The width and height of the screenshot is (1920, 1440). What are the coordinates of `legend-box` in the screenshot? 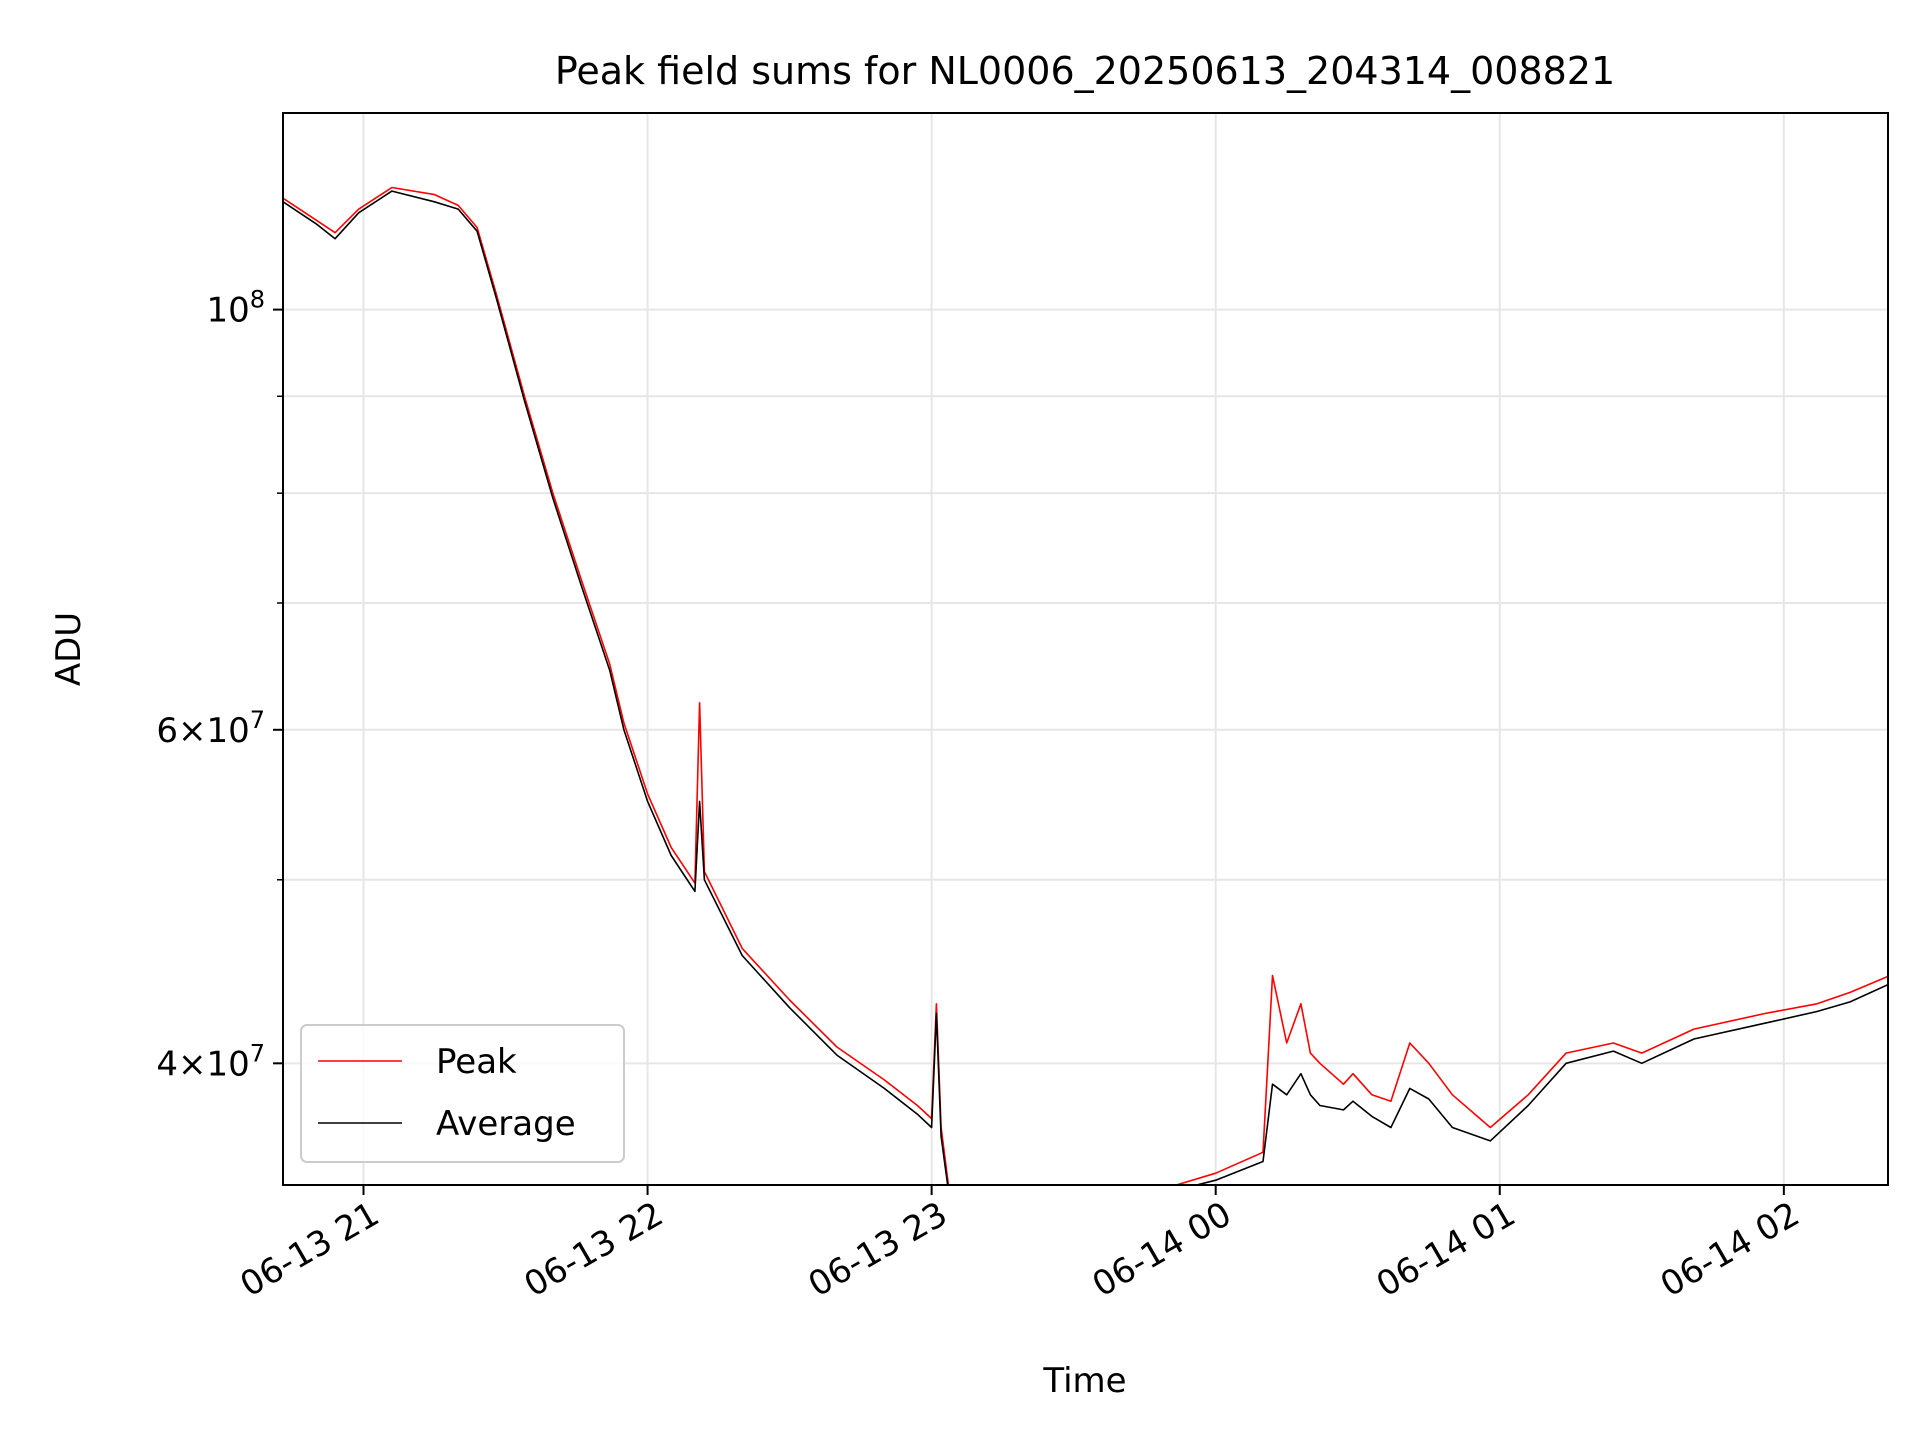 It's located at (462, 1093).